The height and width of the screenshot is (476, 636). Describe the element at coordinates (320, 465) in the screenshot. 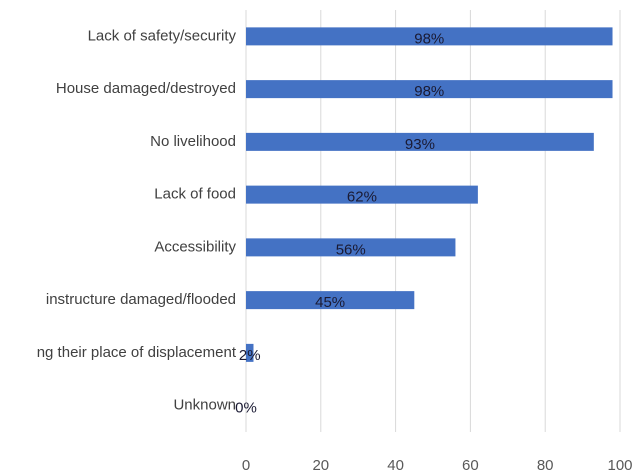

I see `x-tick-label: 20` at that location.